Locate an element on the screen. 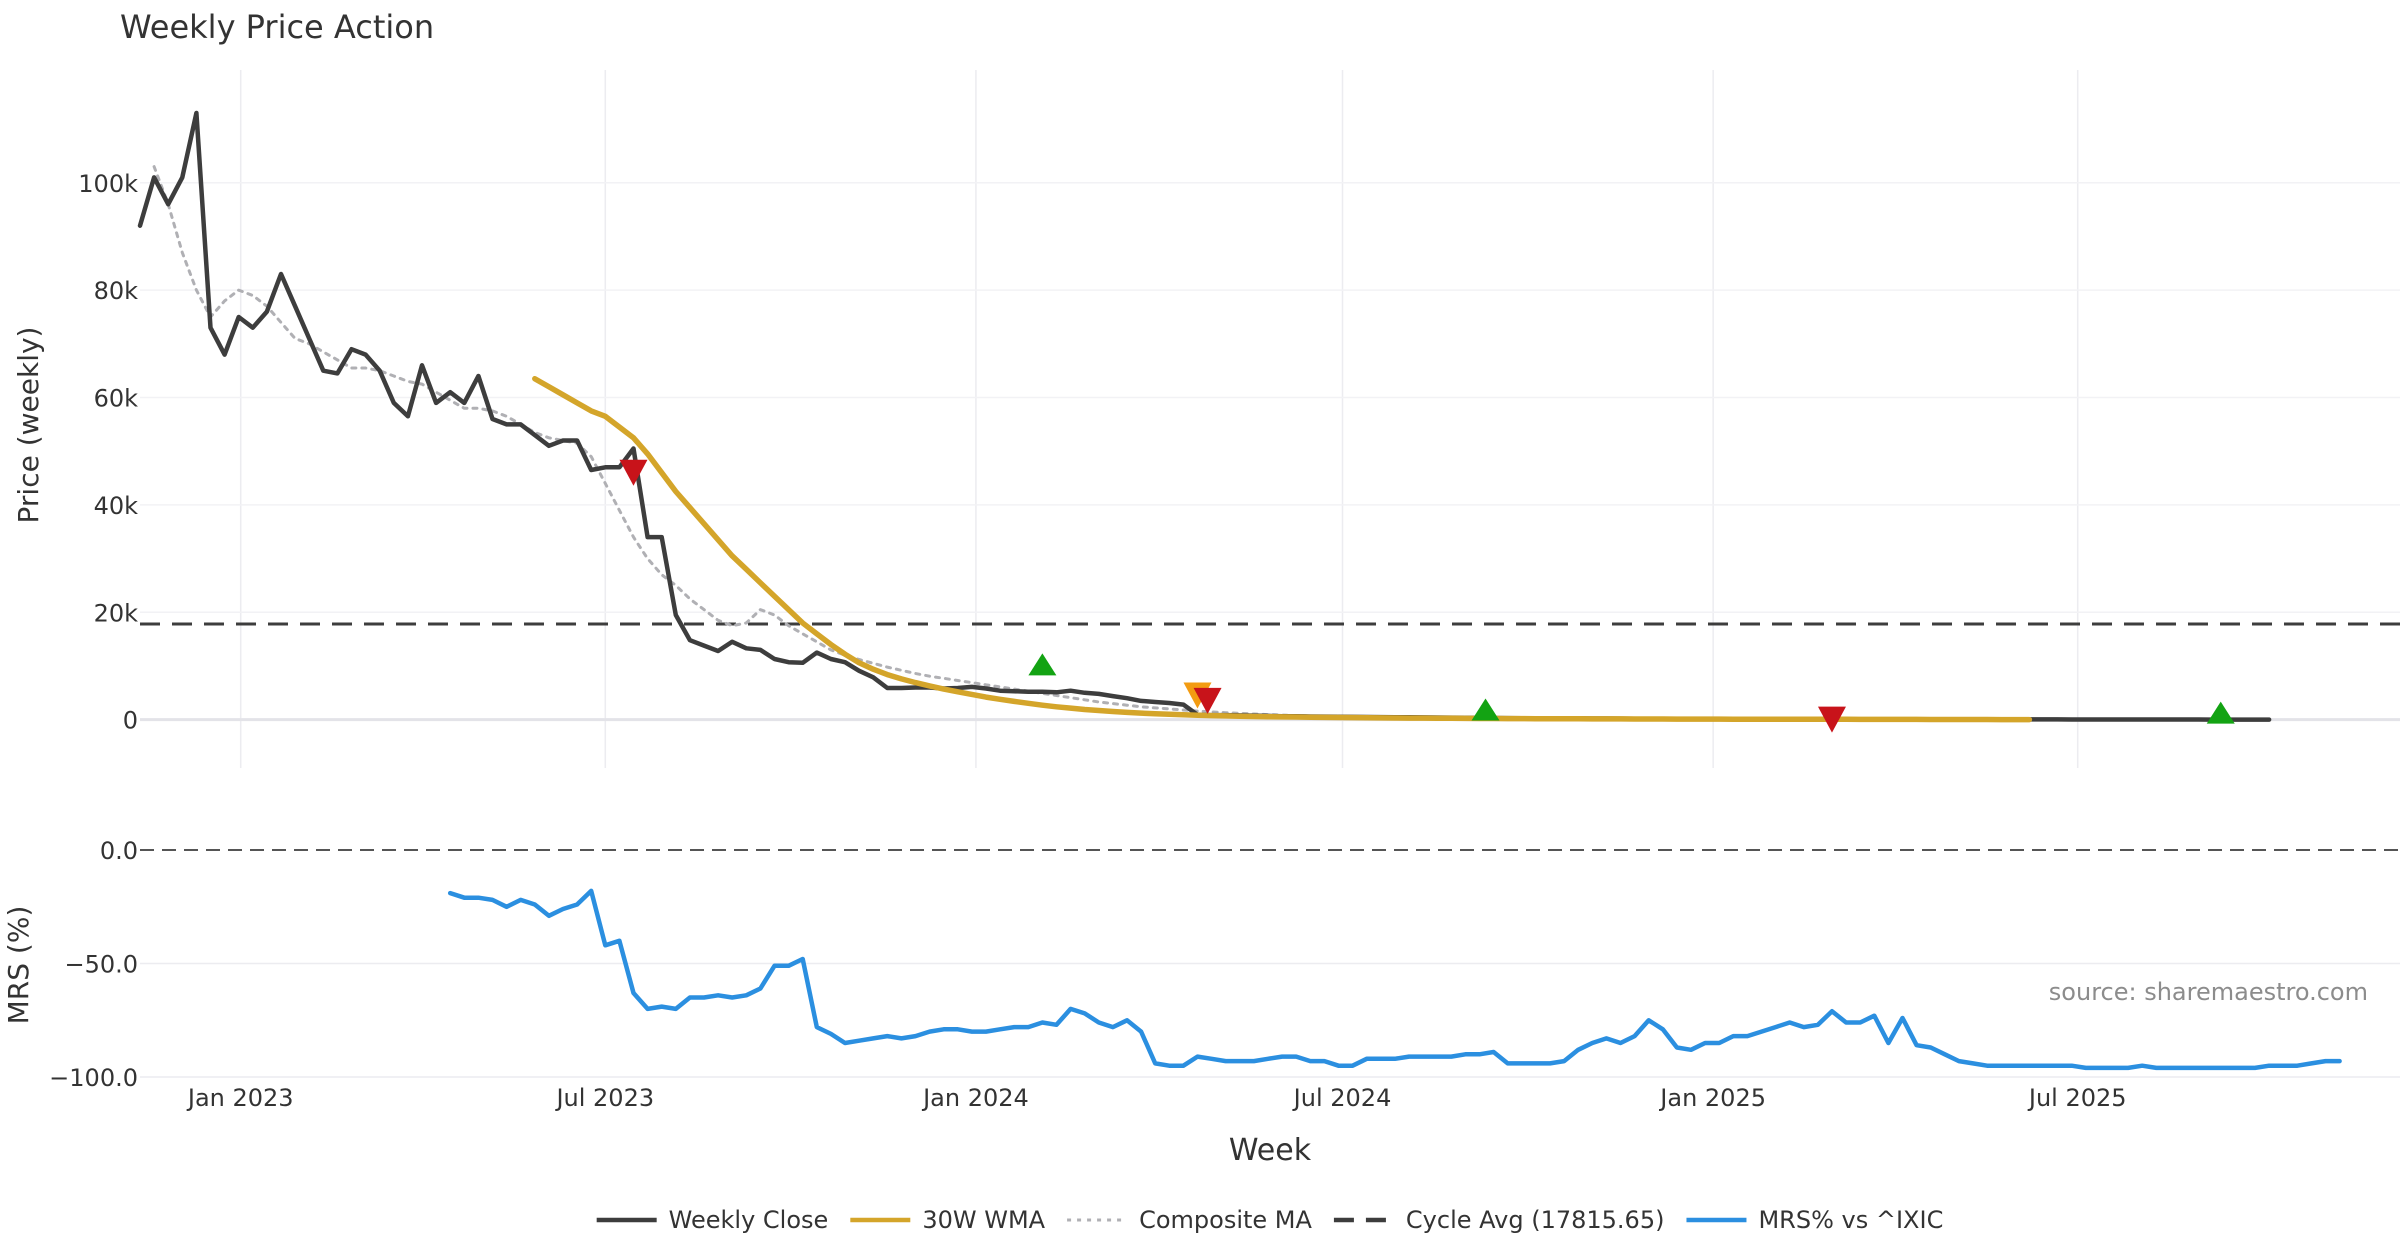  x-tick-label: Jul 2024 is located at coordinates (1342, 1098).